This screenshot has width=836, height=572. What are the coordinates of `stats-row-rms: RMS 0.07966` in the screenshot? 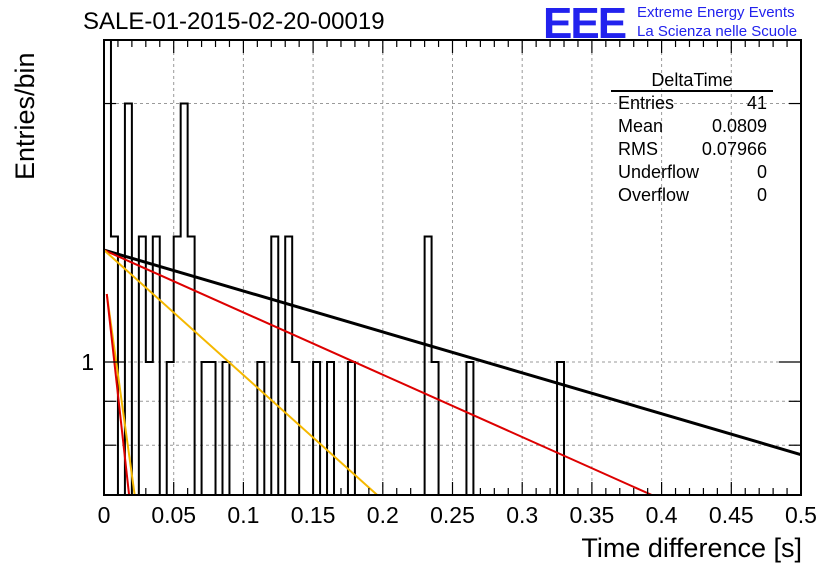 It's located at (692, 149).